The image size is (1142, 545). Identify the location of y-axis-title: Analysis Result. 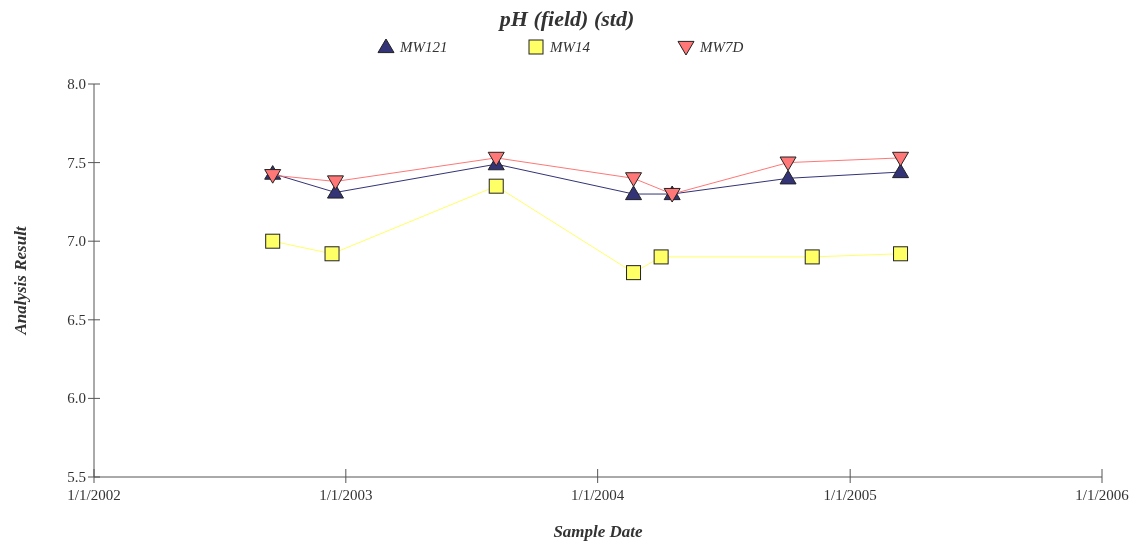
(20, 280).